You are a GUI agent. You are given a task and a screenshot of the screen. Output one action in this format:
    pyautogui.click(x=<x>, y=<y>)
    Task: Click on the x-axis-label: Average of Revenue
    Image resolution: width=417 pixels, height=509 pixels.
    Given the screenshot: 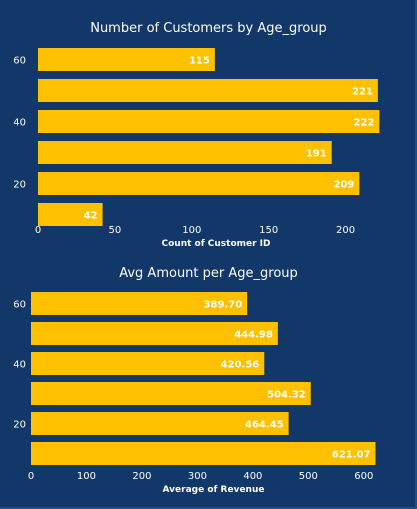 What is the action you would take?
    pyautogui.click(x=214, y=490)
    